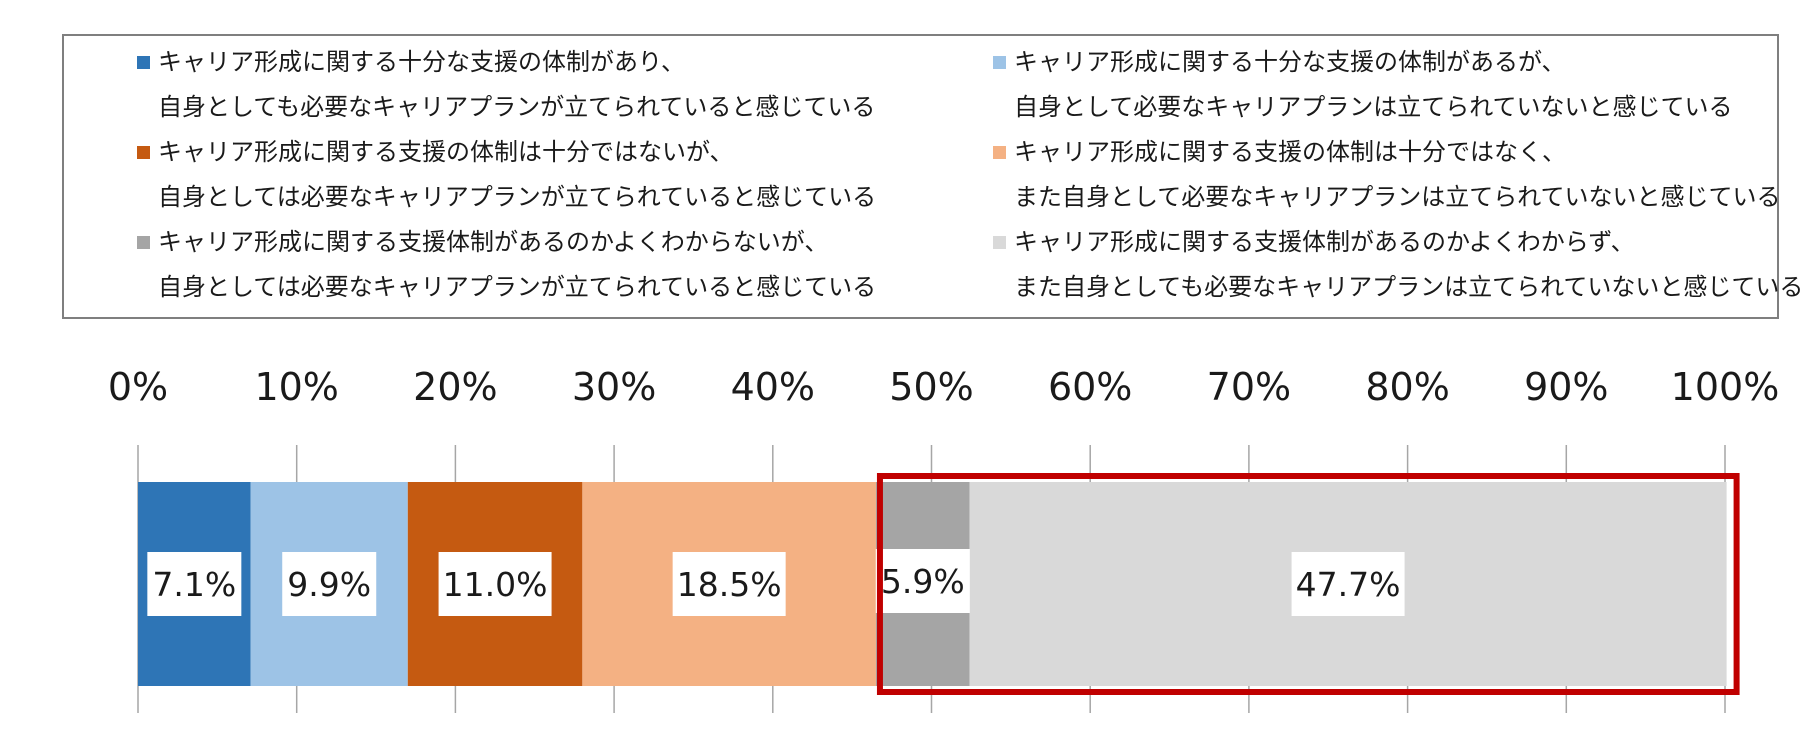  Describe the element at coordinates (773, 387) in the screenshot. I see `tick-label-4: 40%` at that location.